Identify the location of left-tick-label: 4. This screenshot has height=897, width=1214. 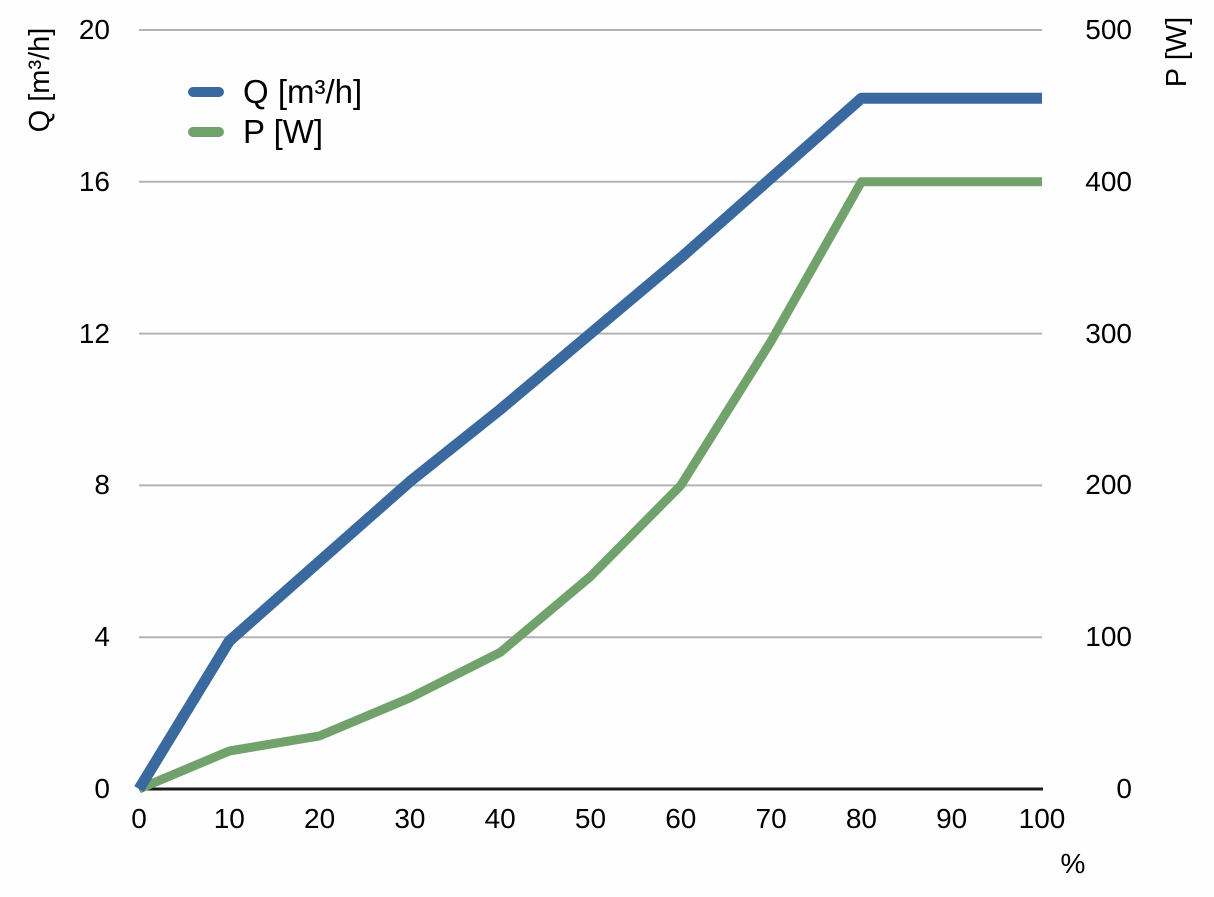
(102, 637).